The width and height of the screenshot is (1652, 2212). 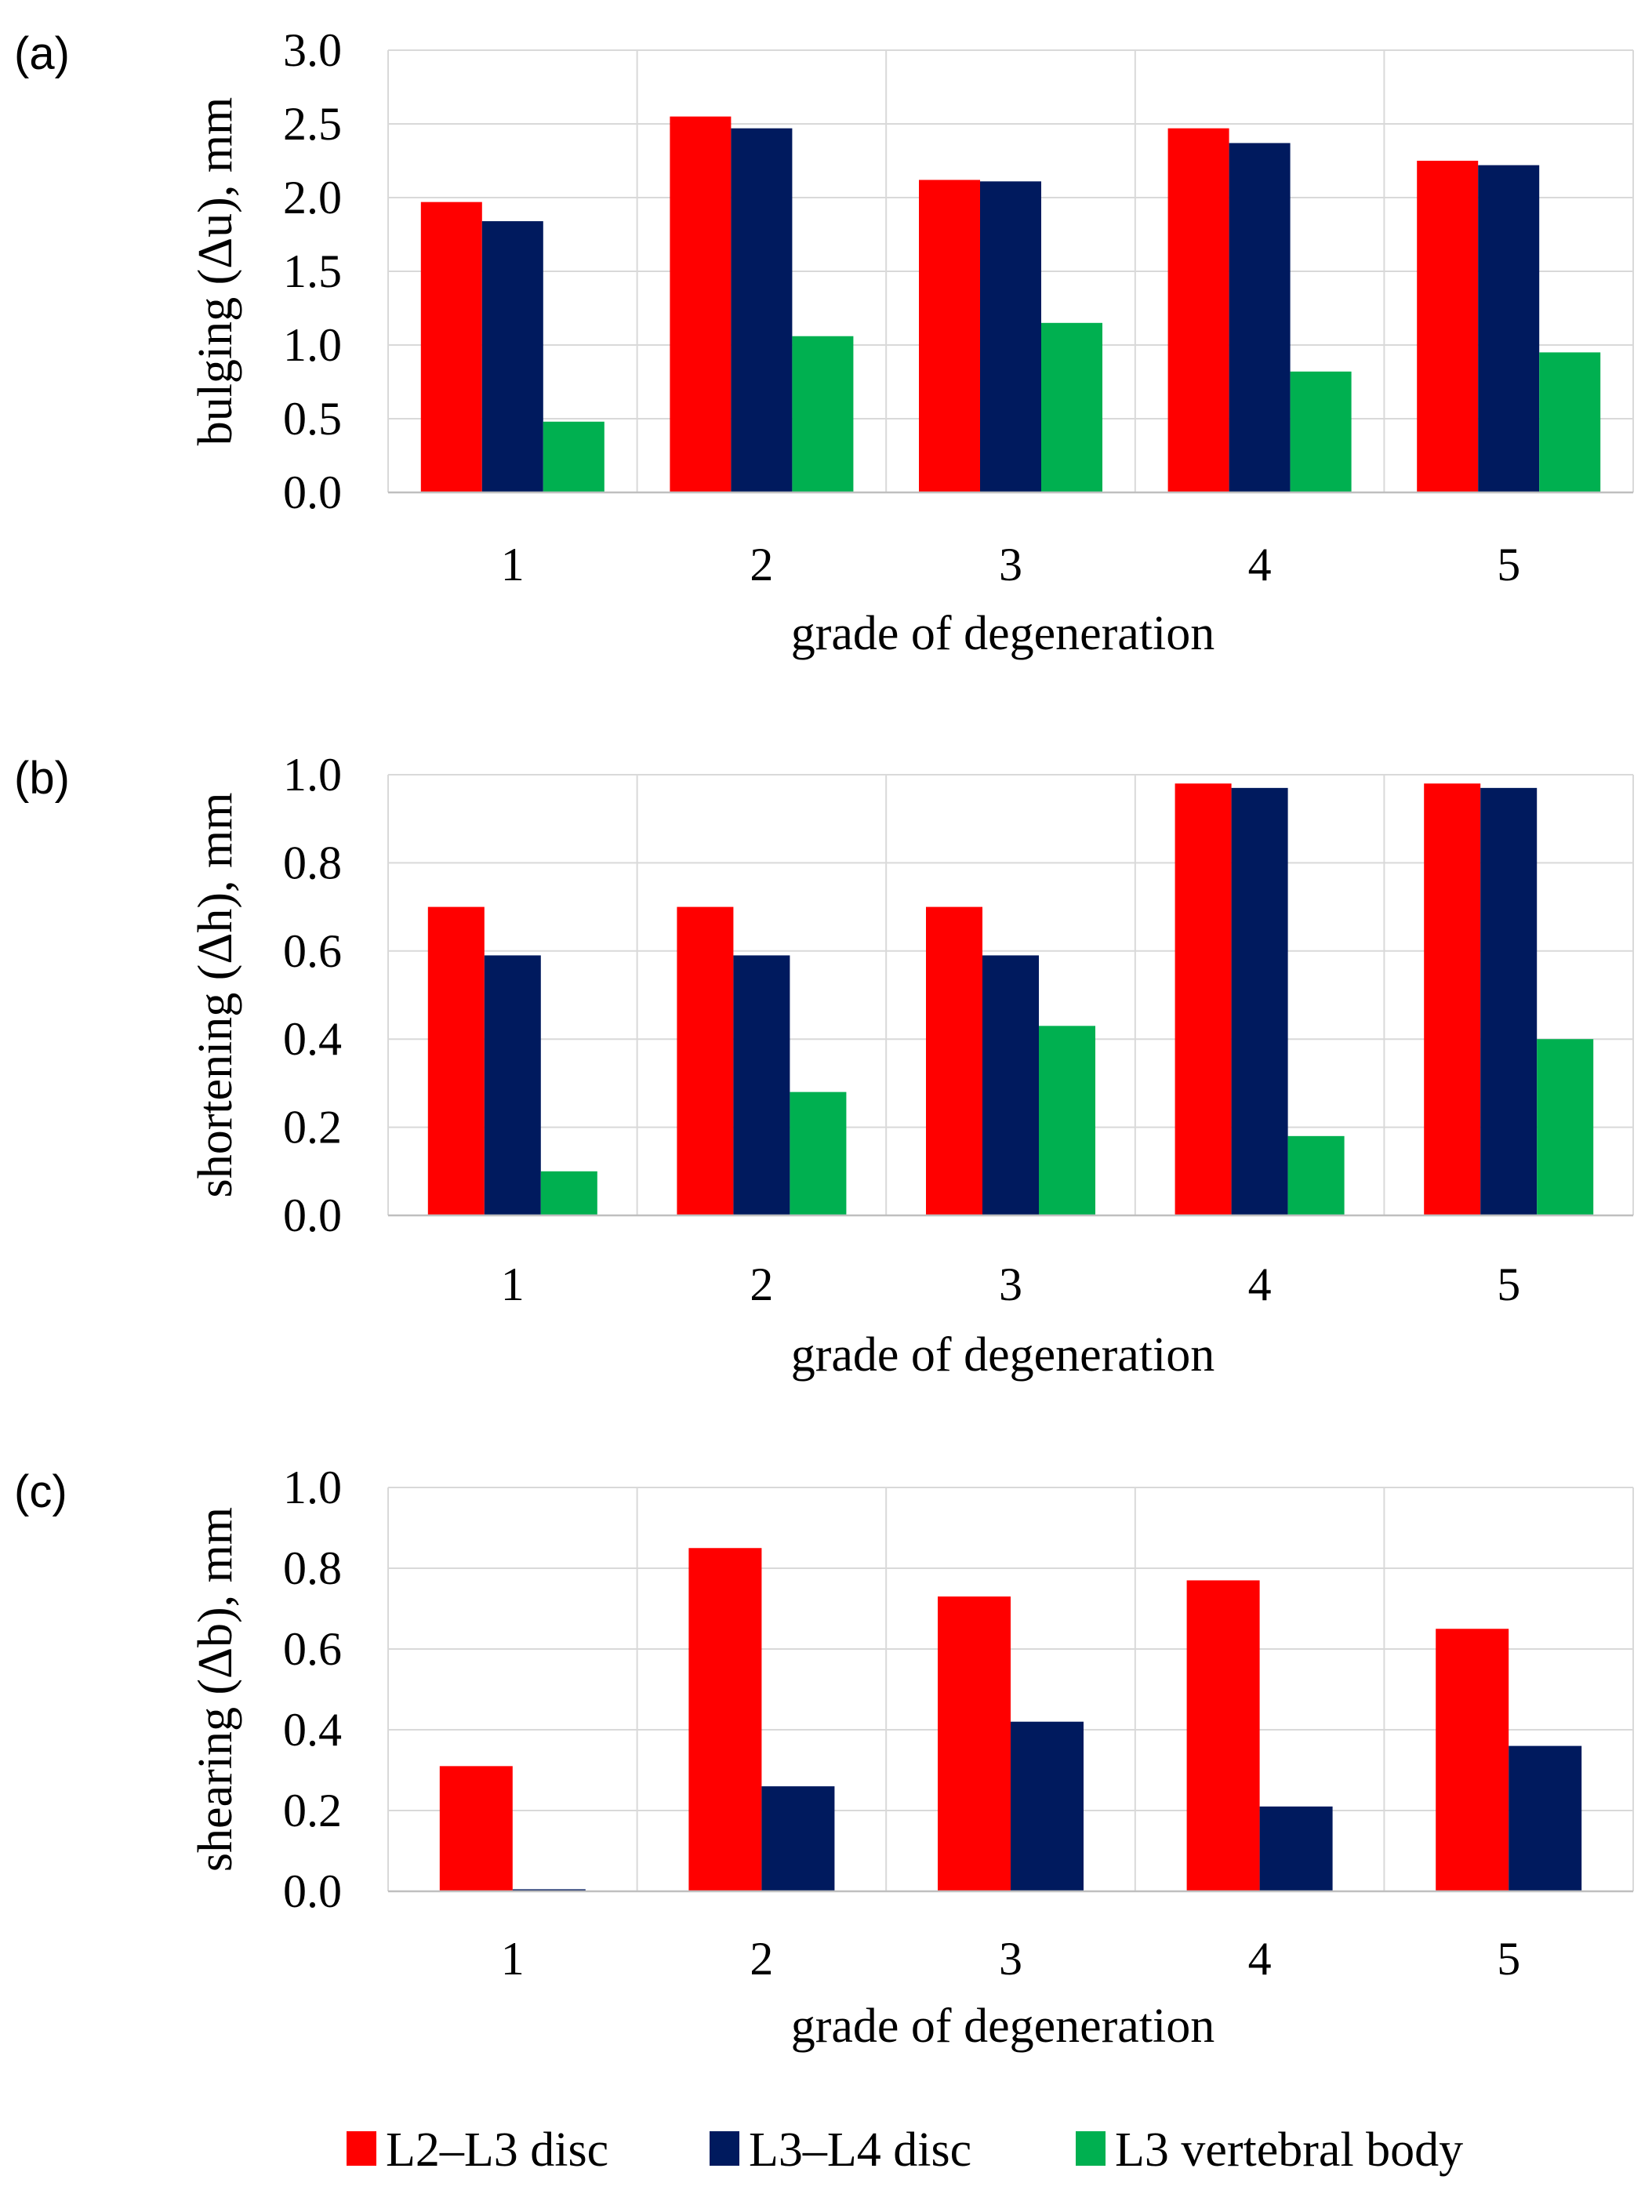 I want to click on legend: L2–L3 disc L3–L4 disc L3 vertebral body, so click(x=905, y=2150).